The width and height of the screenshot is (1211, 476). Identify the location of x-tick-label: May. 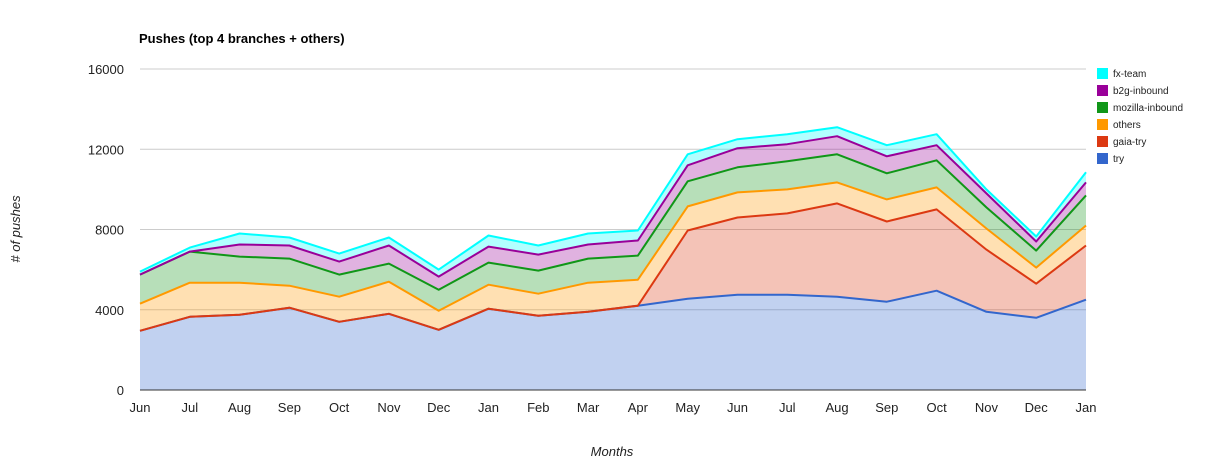
(687, 407).